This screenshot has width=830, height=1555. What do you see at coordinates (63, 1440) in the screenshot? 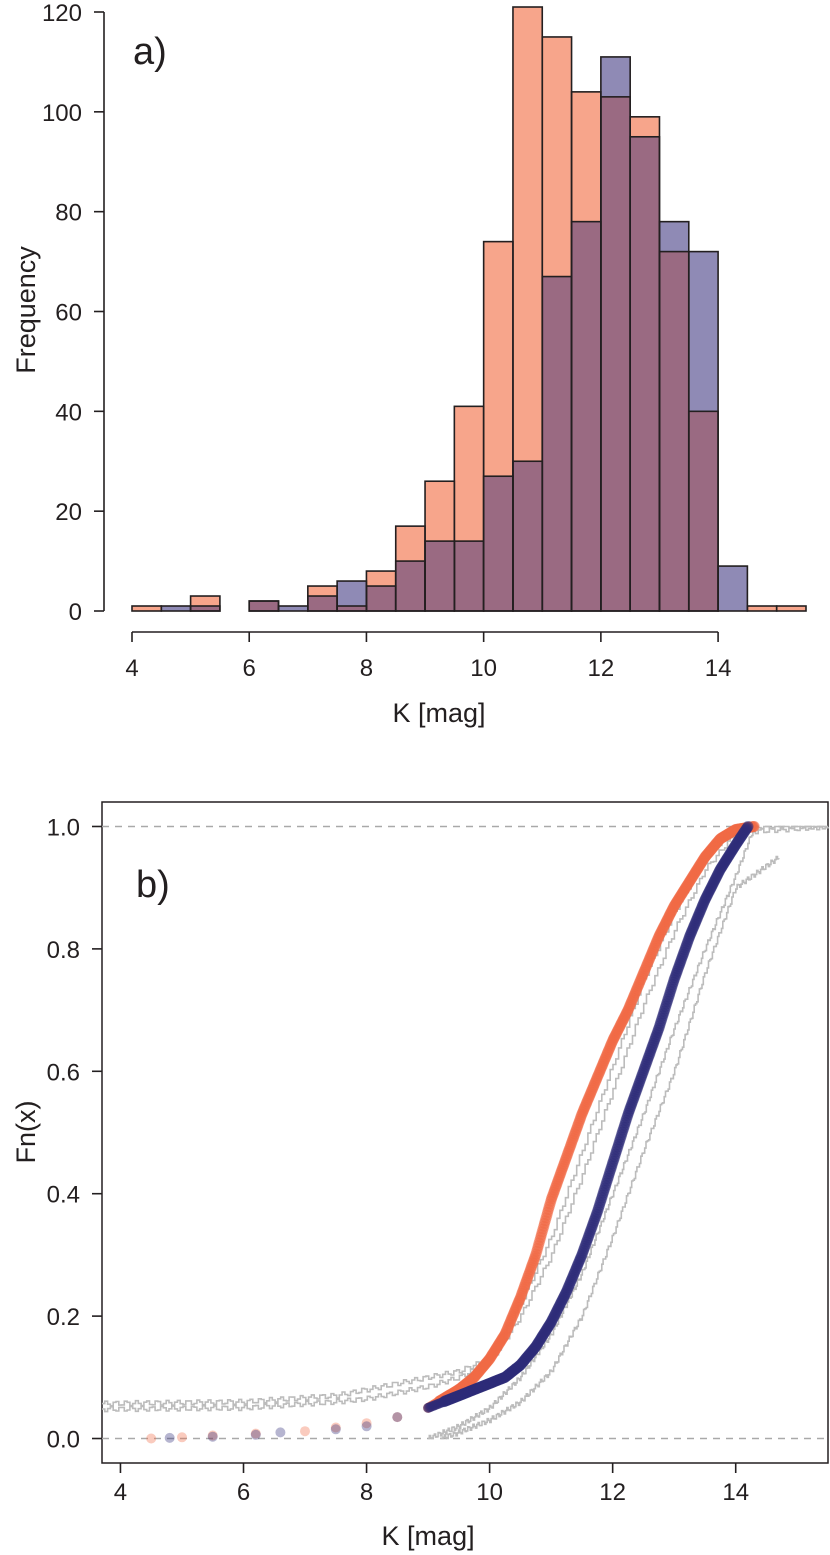
I see `y-tick-label: 0.0` at bounding box center [63, 1440].